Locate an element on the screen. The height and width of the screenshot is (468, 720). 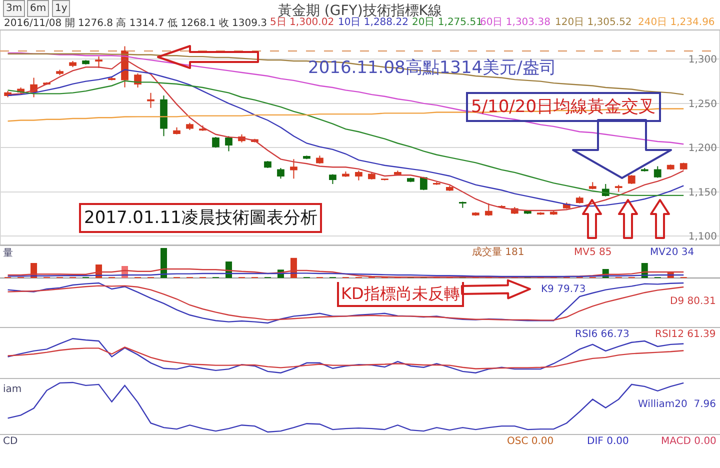
text: MACD 0.00 is located at coordinates (688, 441).